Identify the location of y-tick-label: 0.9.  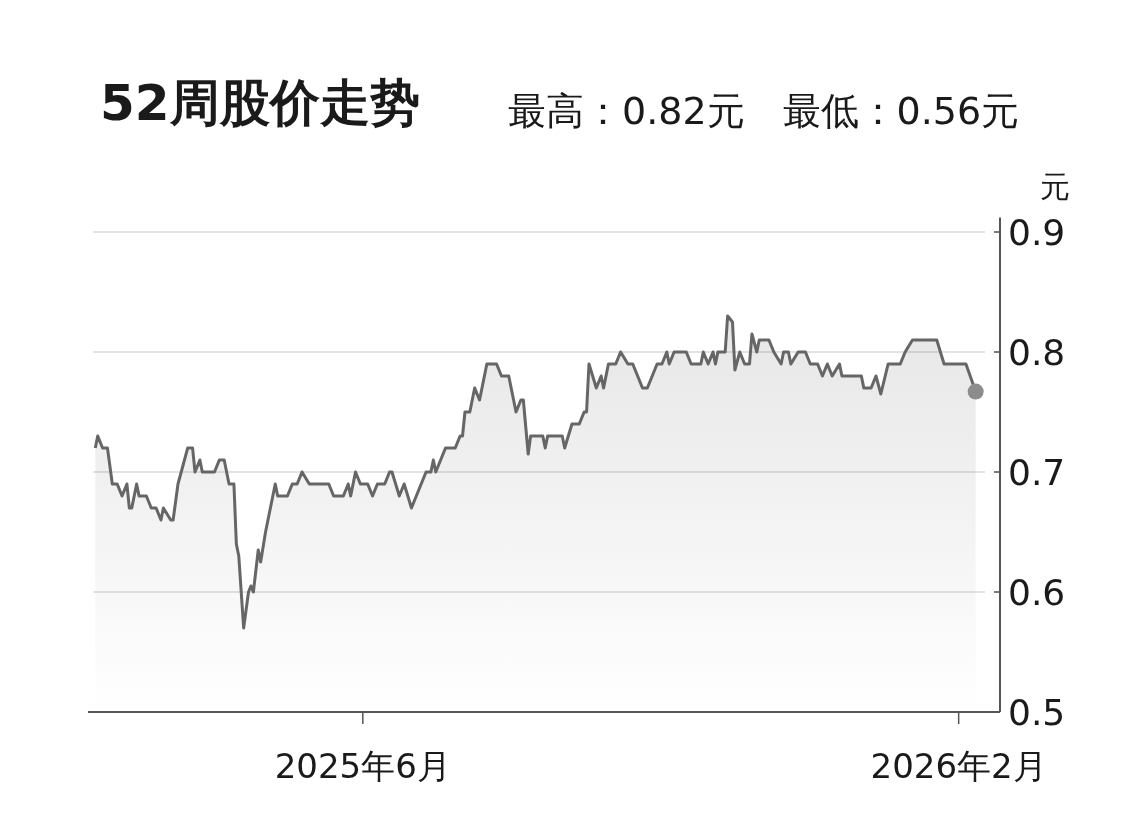
(1037, 232).